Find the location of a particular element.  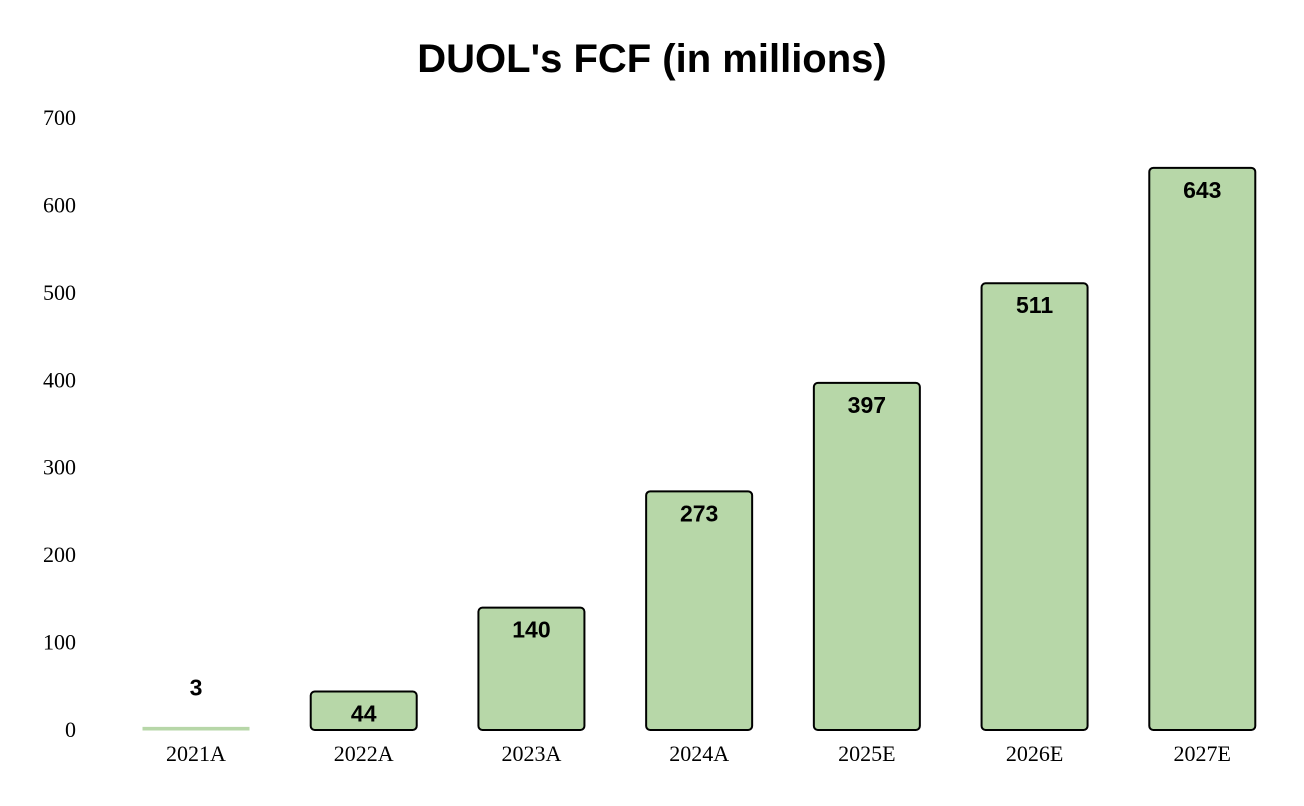

x-tick-label: 2023A is located at coordinates (531, 753).